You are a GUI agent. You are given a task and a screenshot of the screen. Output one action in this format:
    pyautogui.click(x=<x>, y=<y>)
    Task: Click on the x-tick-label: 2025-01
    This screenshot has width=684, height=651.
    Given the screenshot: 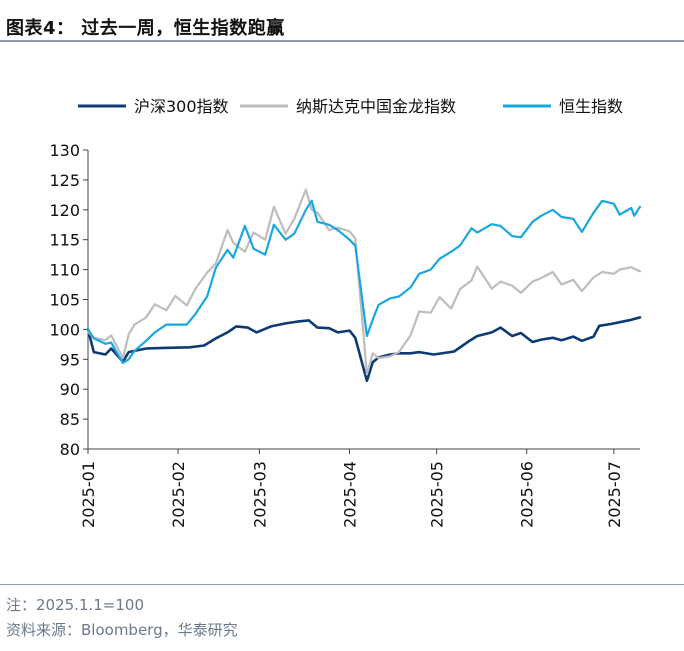 What is the action you would take?
    pyautogui.click(x=88, y=494)
    